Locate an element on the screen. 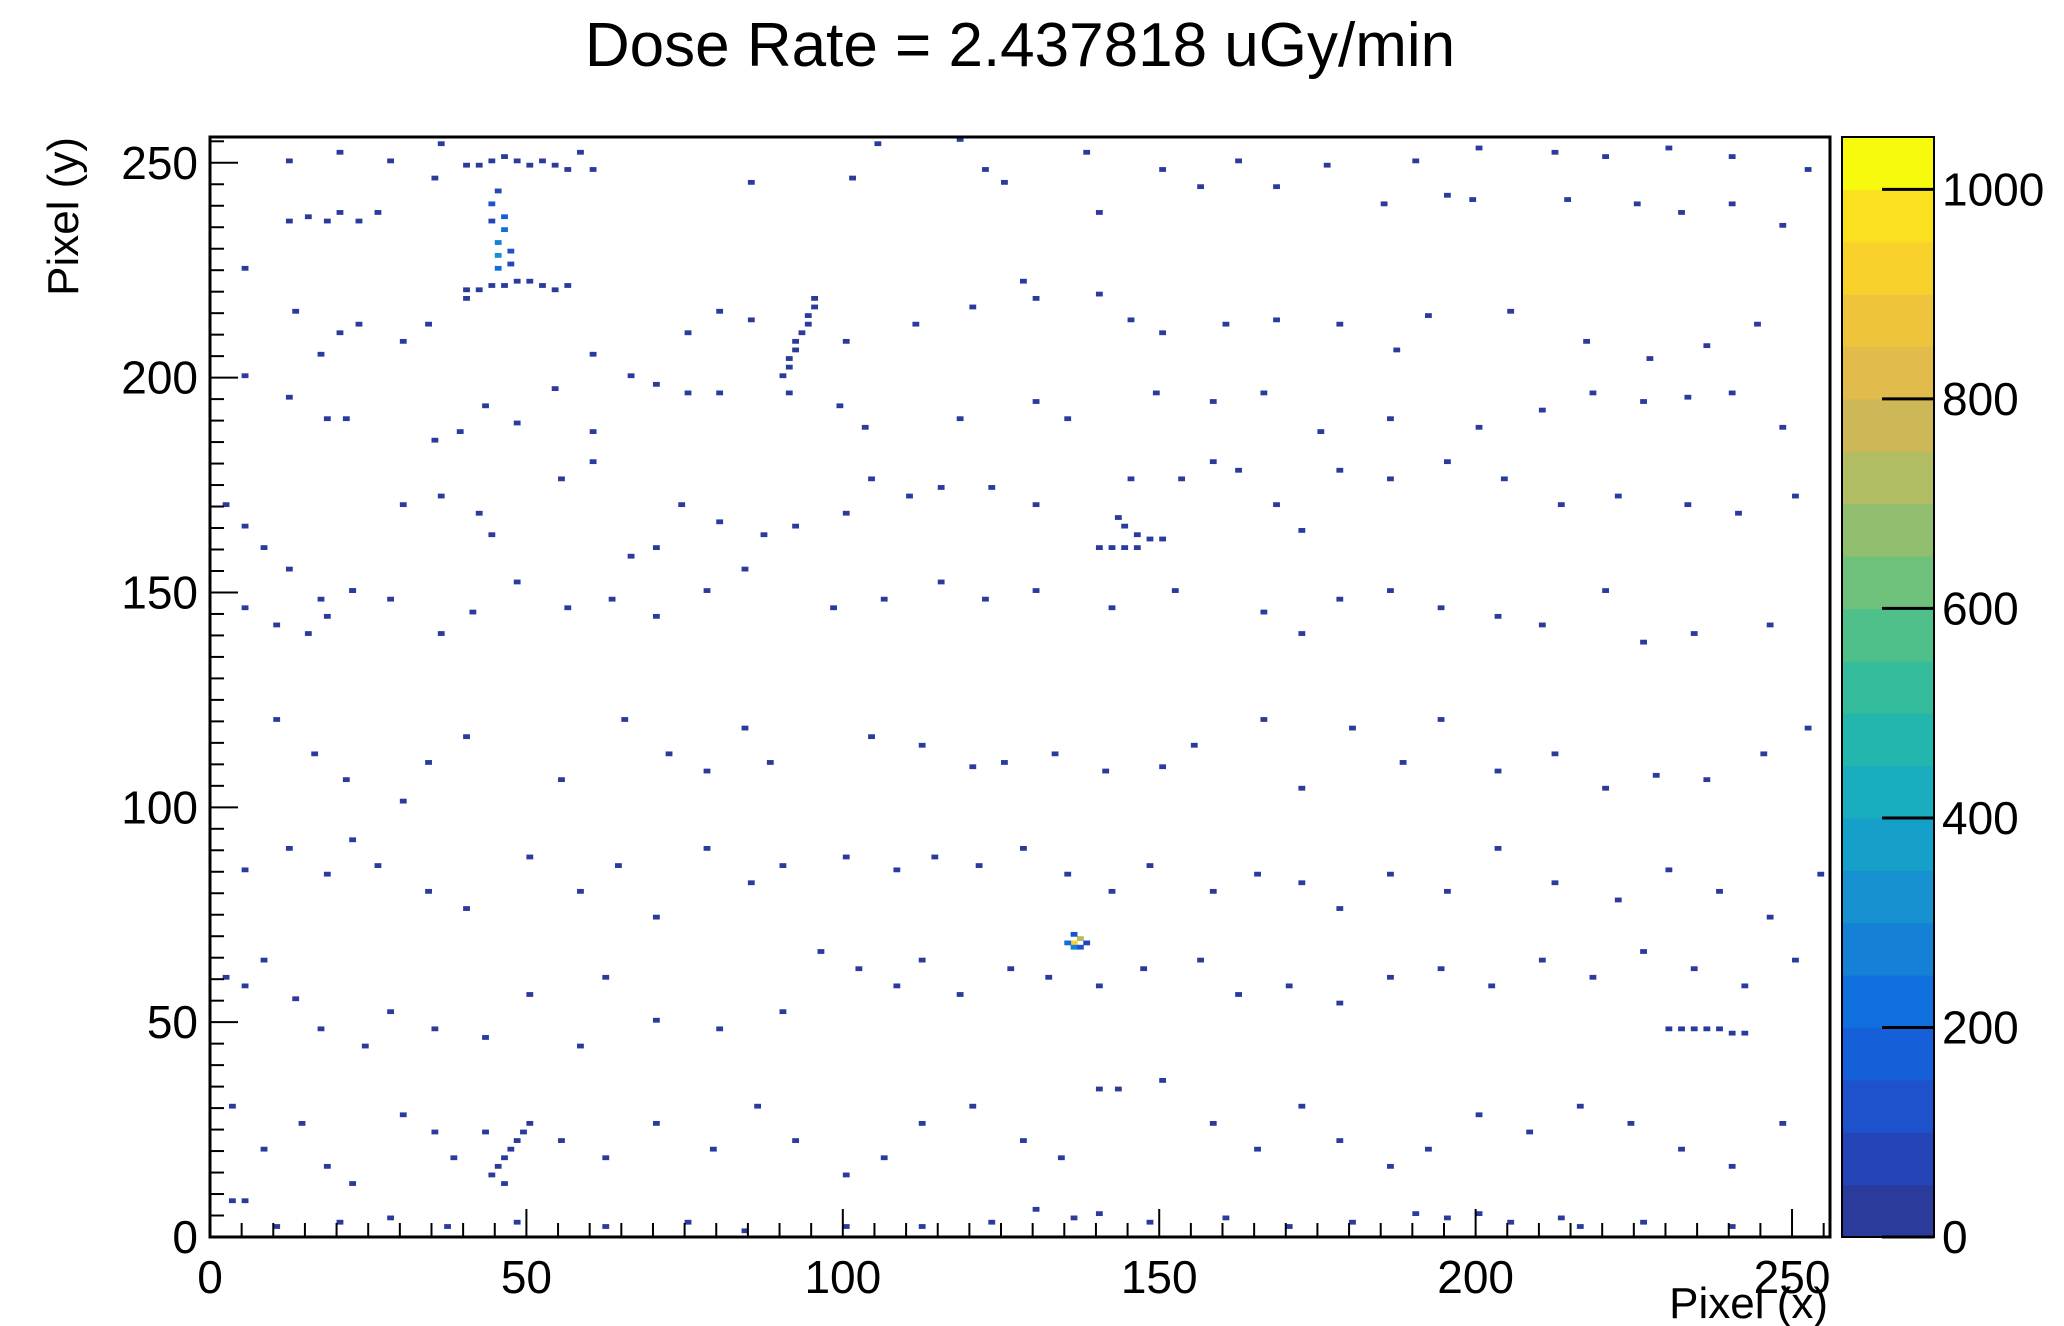 This screenshot has width=2064, height=1326. x-tick-label: 150 is located at coordinates (1159, 1277).